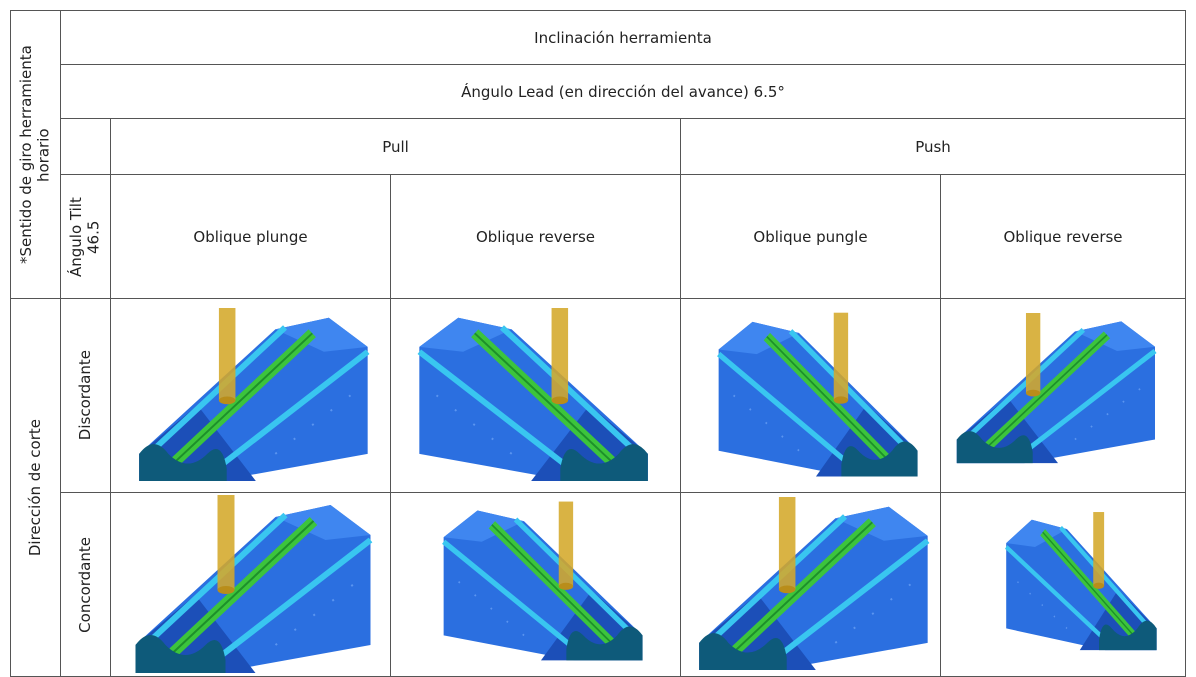 The image size is (1196, 677). I want to click on group-cell: Pull, so click(395, 146).